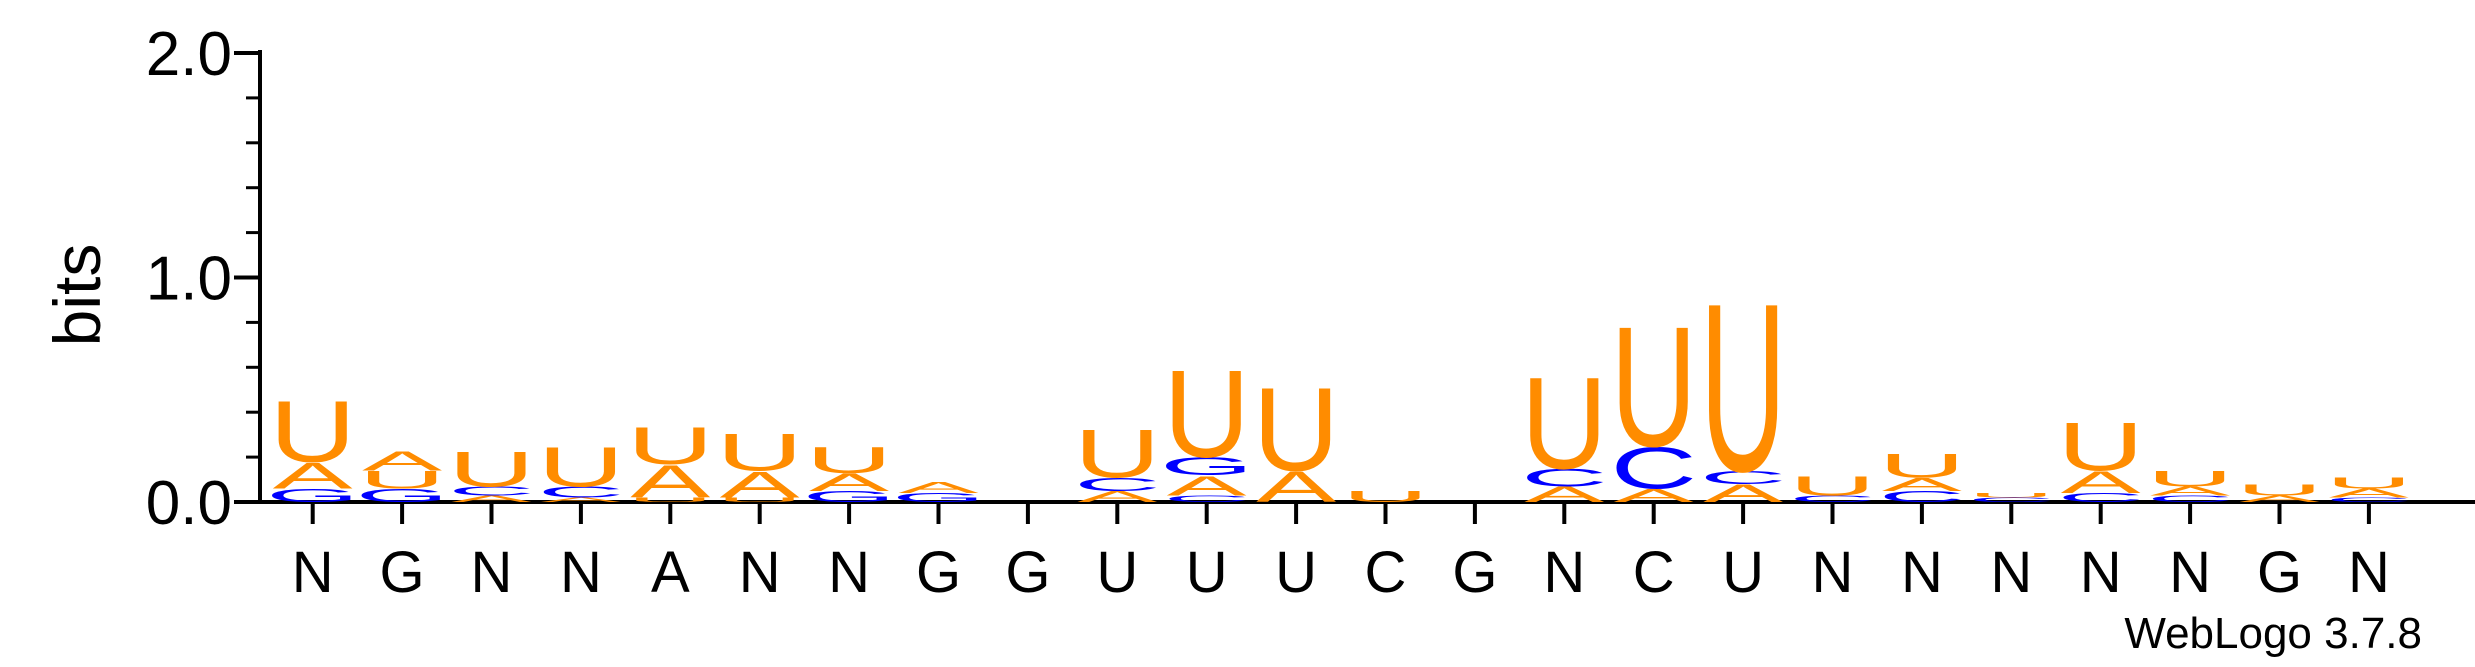 The width and height of the screenshot is (2475, 667). Describe the element at coordinates (2273, 633) in the screenshot. I see `footer-credit: WebLogo 3.7.8` at that location.